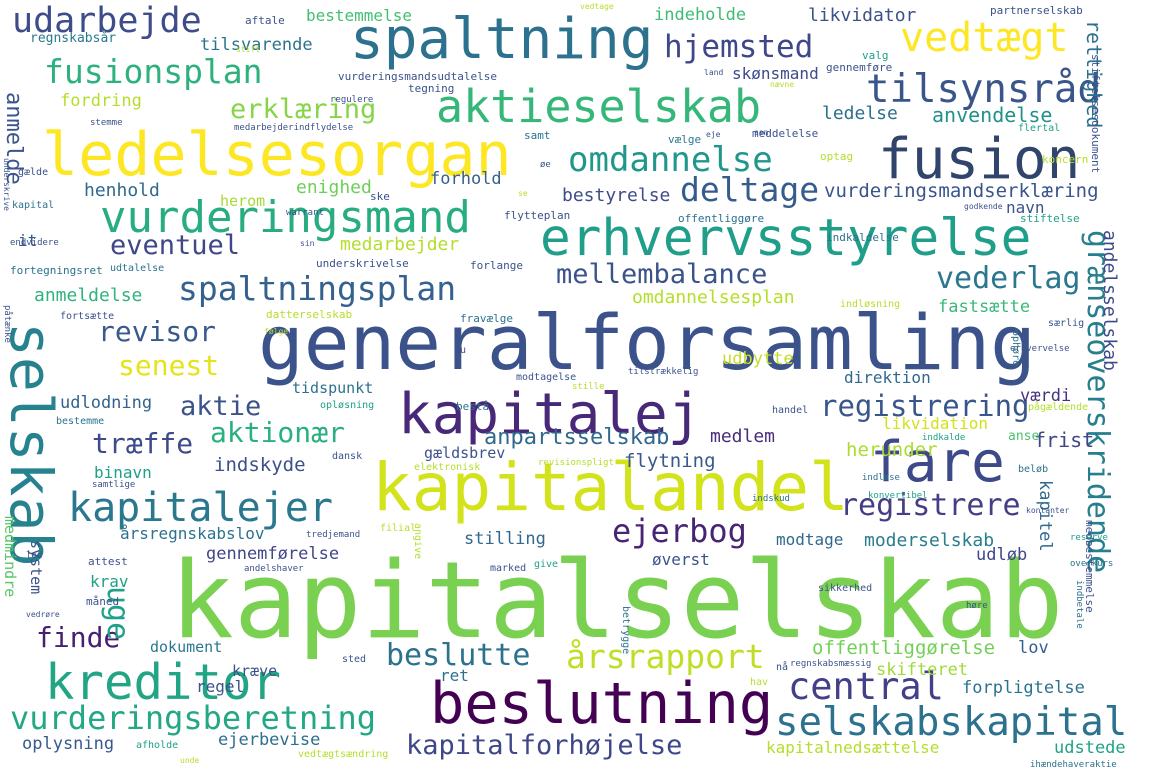  What do you see at coordinates (274, 569) in the screenshot?
I see `cloud-word: andelshaver` at bounding box center [274, 569].